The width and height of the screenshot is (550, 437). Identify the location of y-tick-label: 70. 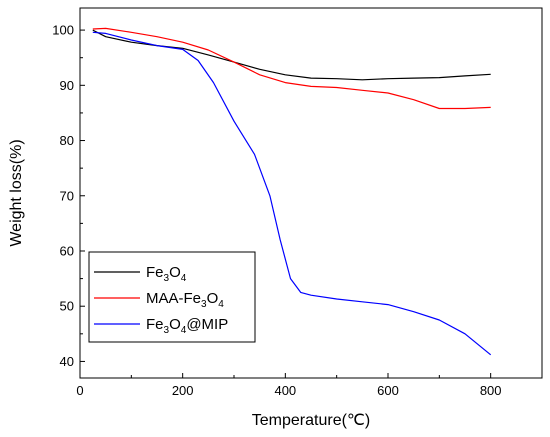
(67, 195).